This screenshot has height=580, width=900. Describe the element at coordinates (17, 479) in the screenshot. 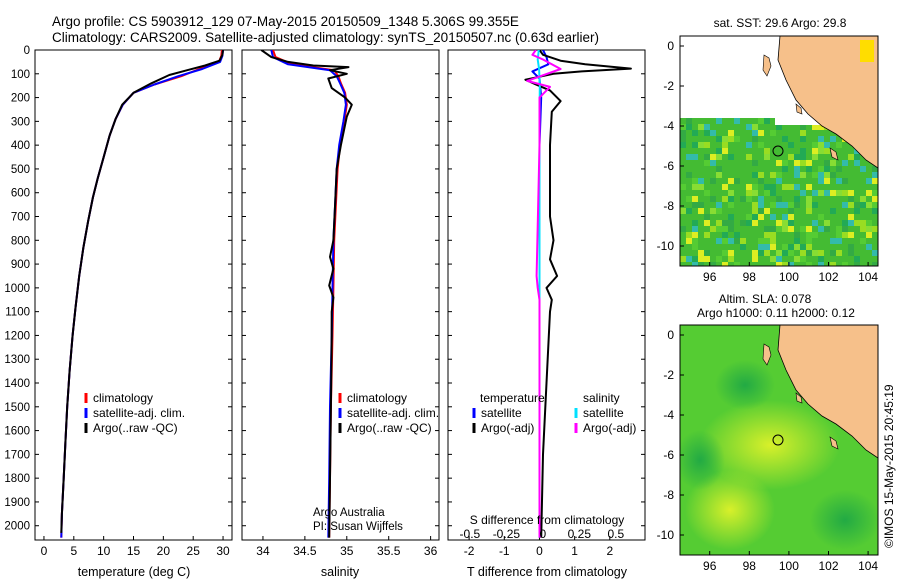

I see `y-tick-label: 1800` at that location.